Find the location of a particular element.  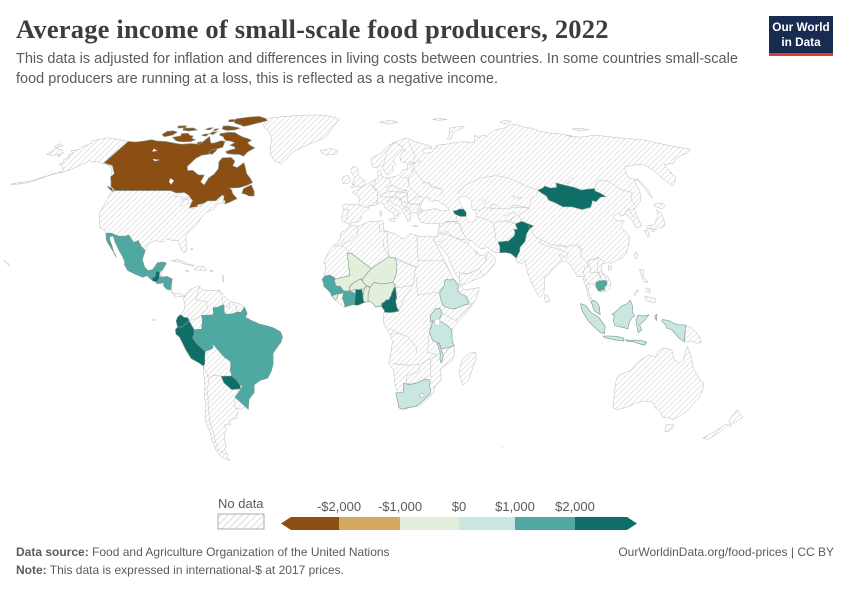

svg-text: $1,000 is located at coordinates (515, 506).